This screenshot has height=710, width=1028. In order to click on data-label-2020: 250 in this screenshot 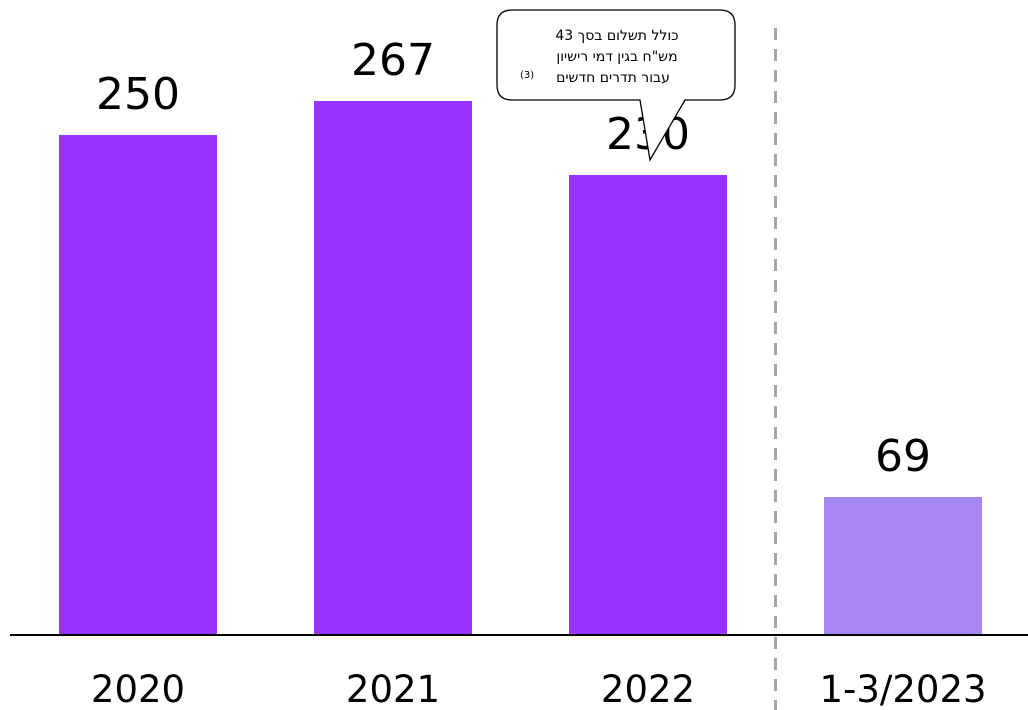, I will do `click(138, 94)`.